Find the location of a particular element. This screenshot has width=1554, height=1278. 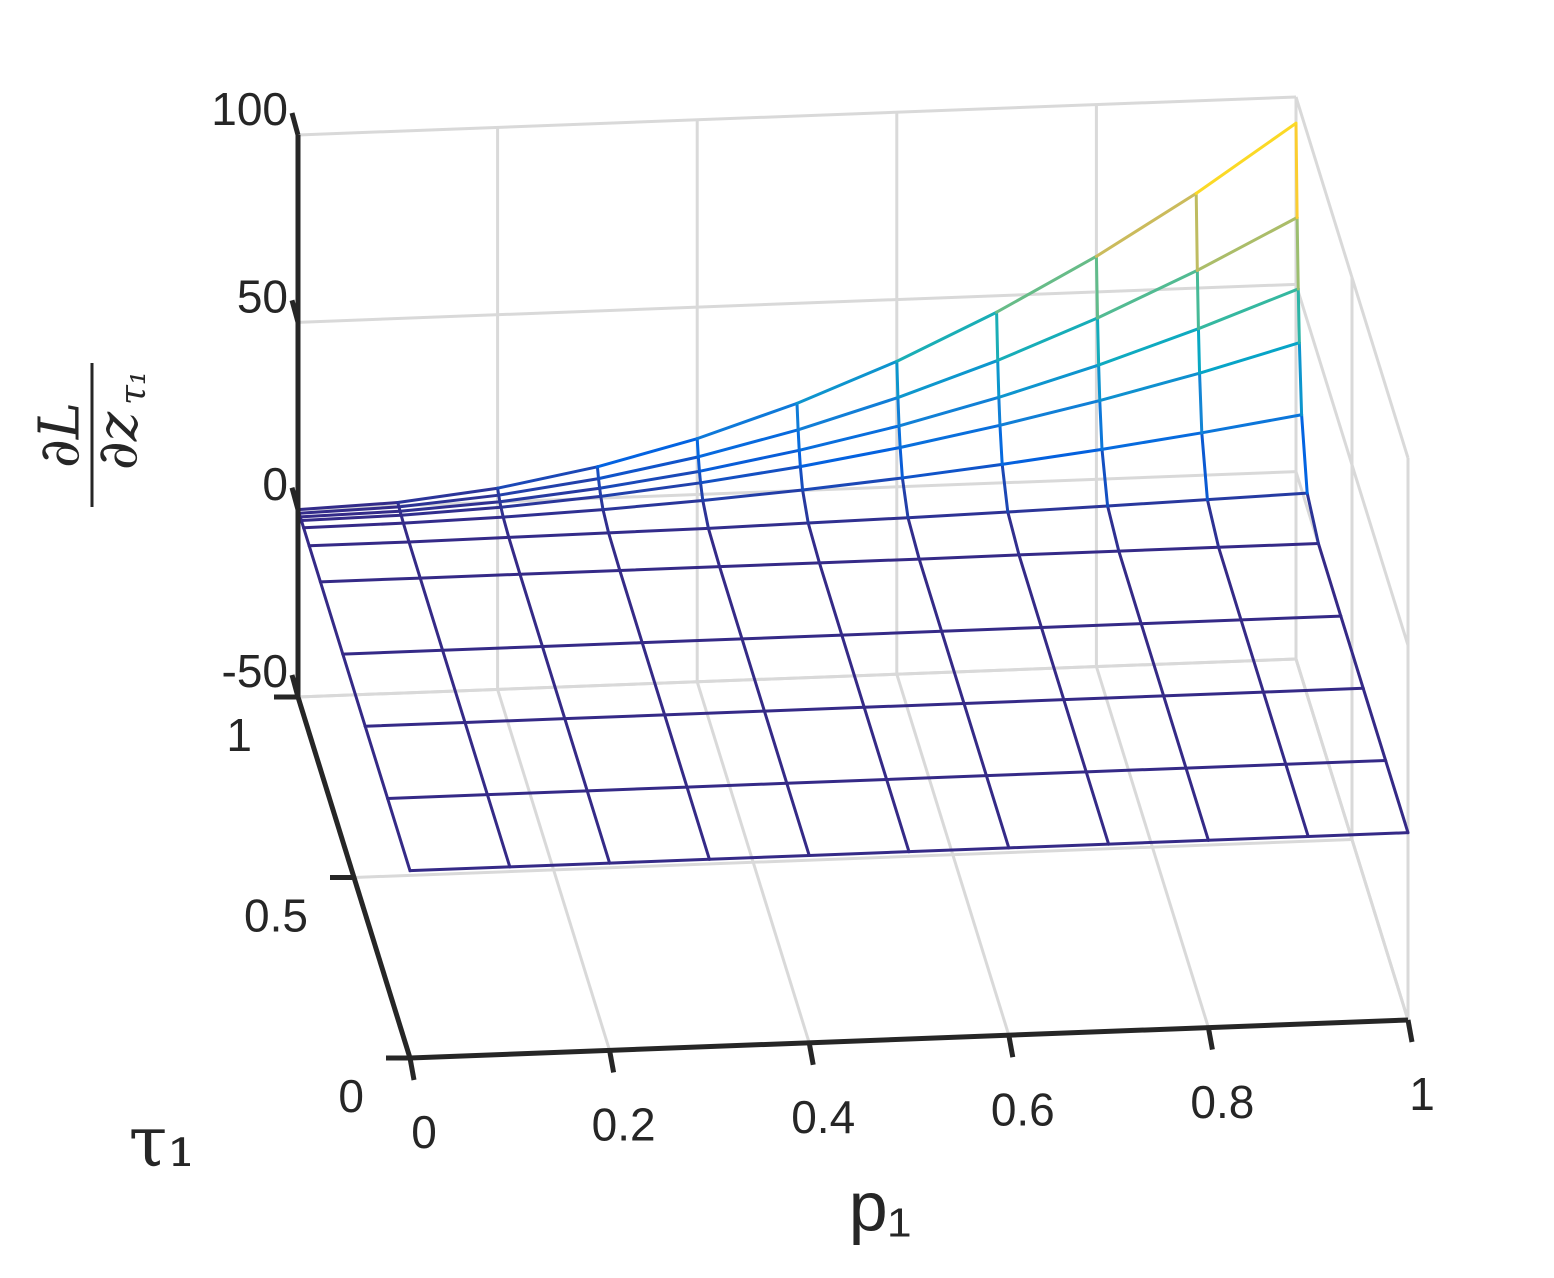

z-tick-label: 100 is located at coordinates (249, 109).